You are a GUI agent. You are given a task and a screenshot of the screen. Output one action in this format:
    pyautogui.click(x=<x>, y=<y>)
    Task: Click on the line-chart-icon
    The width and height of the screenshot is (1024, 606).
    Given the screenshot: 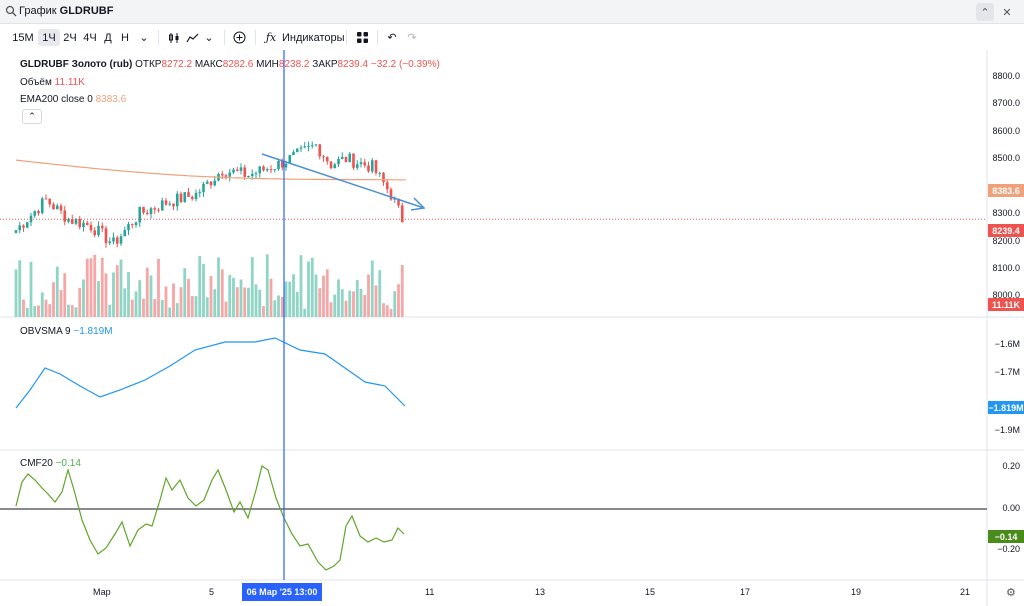 What is the action you would take?
    pyautogui.click(x=192, y=37)
    